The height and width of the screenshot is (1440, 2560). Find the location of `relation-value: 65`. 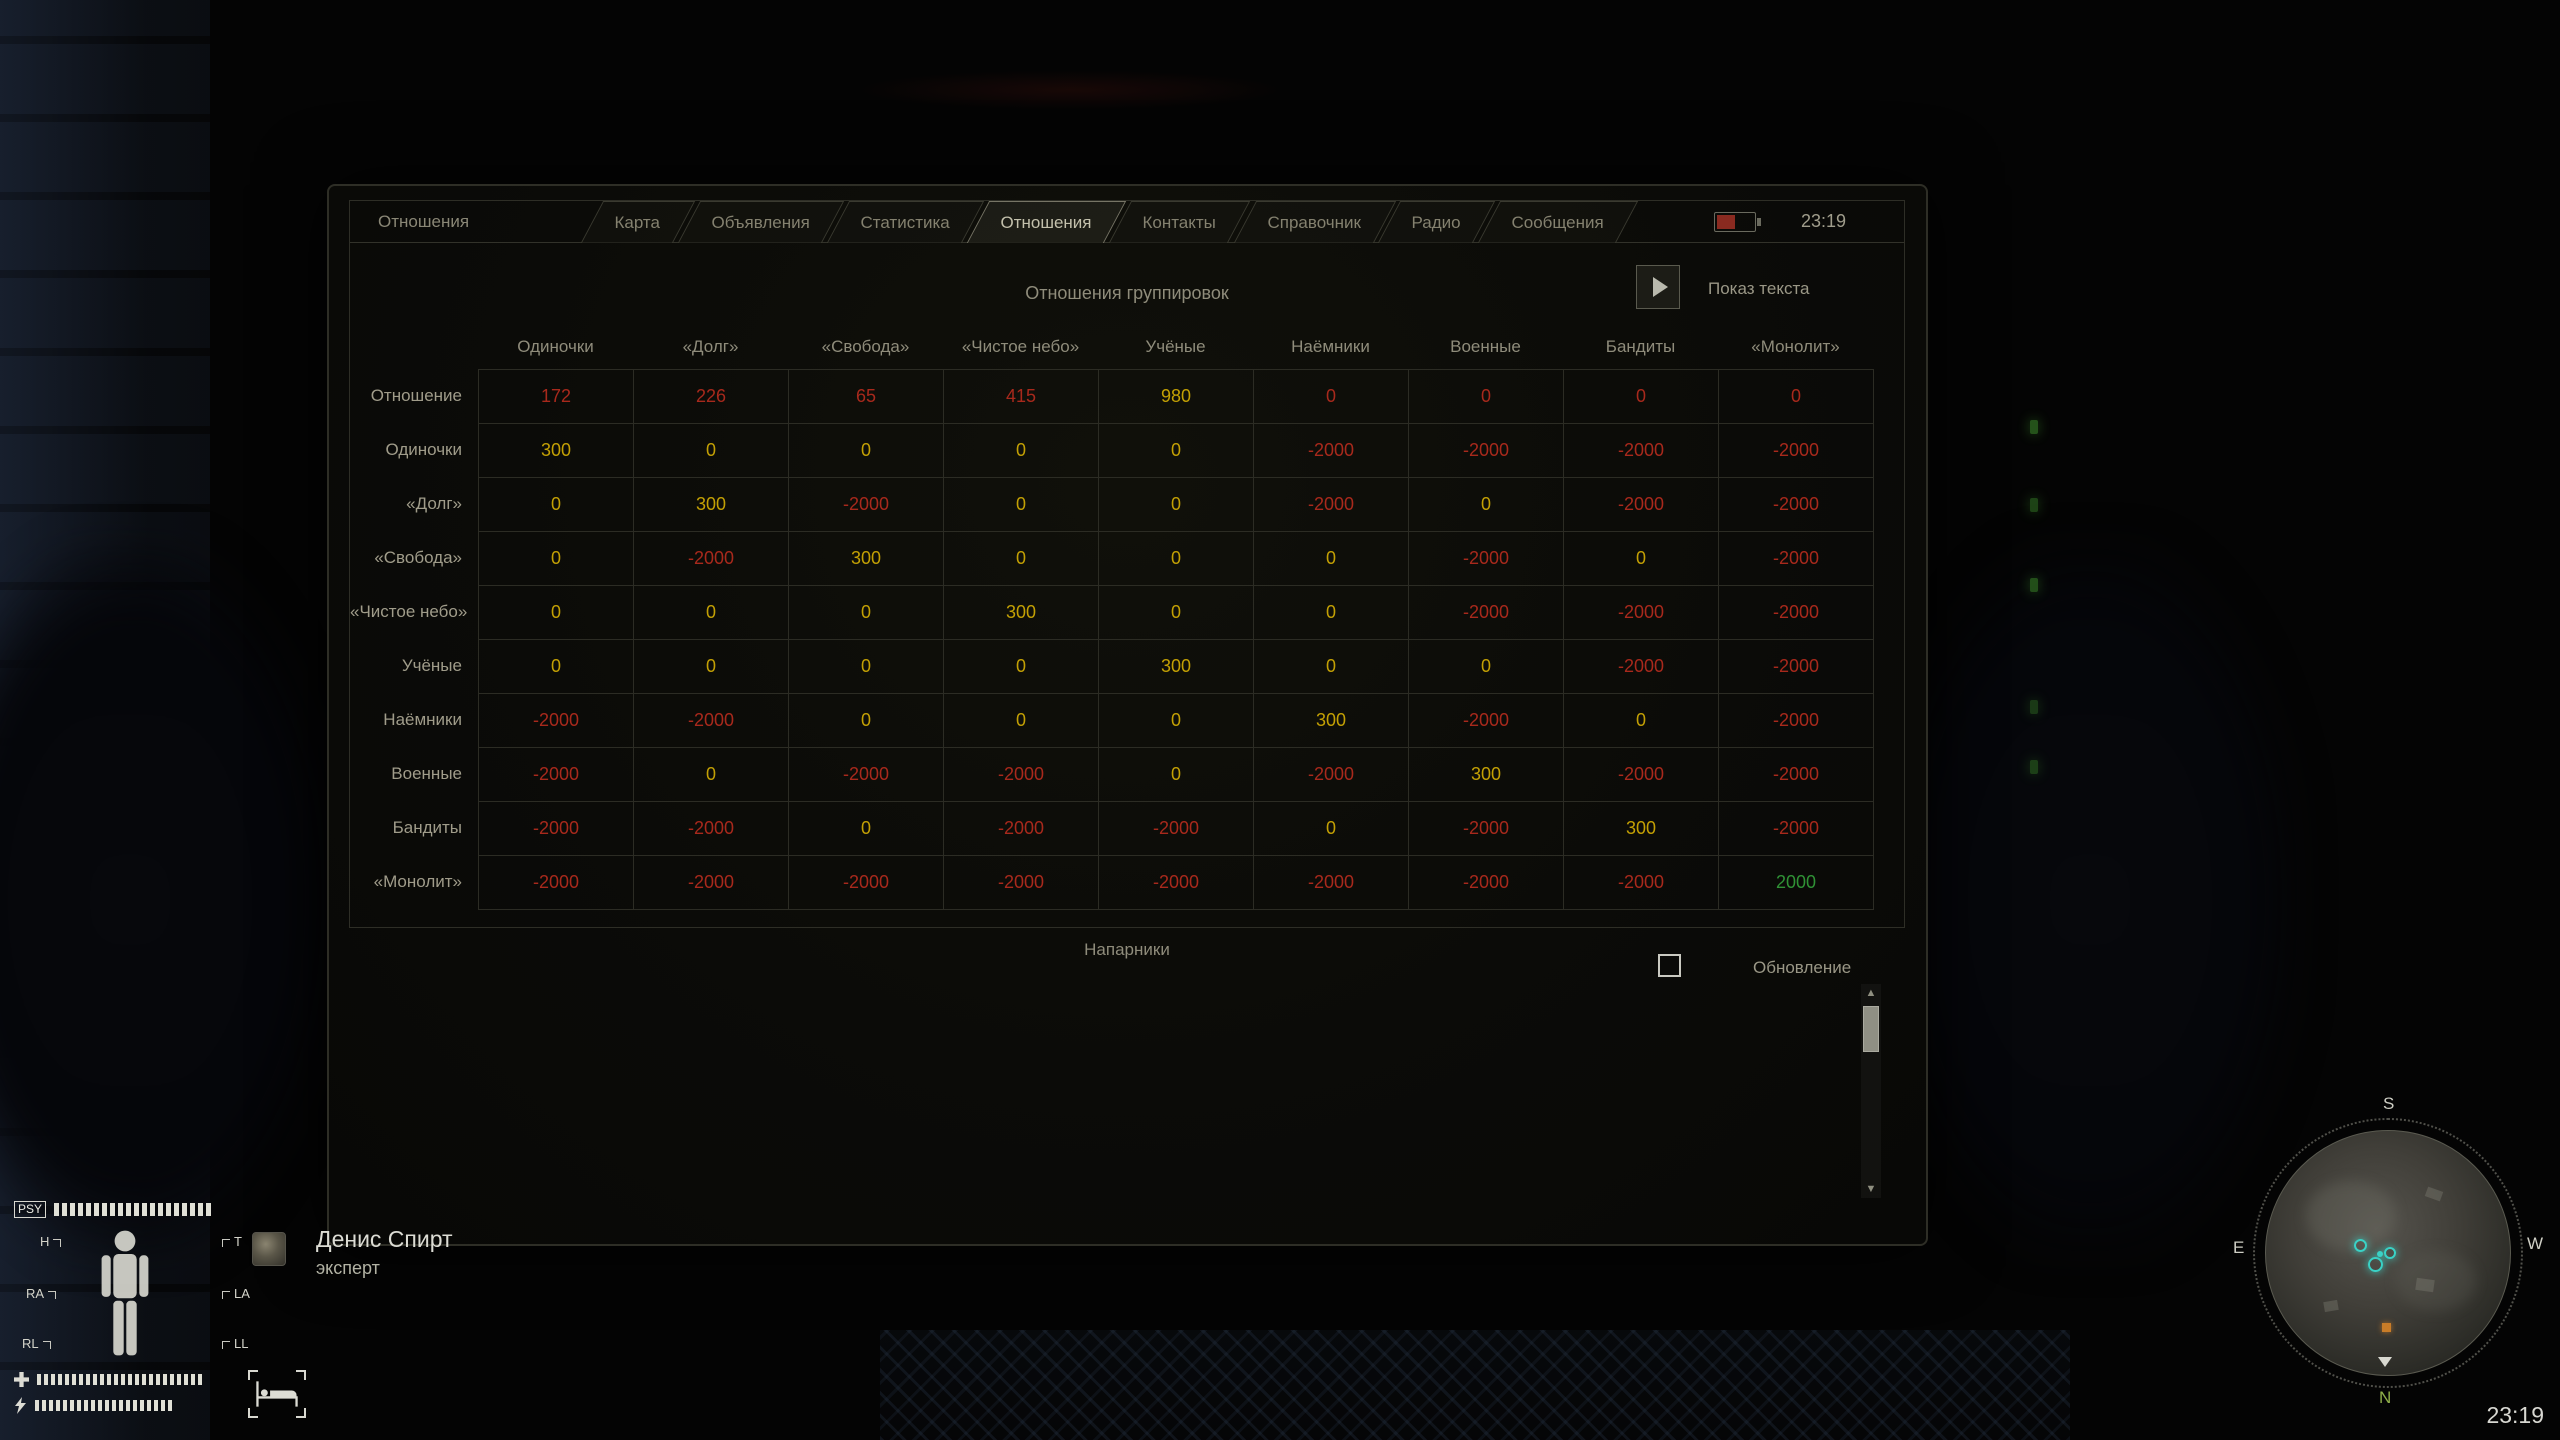

relation-value: 65 is located at coordinates (866, 397).